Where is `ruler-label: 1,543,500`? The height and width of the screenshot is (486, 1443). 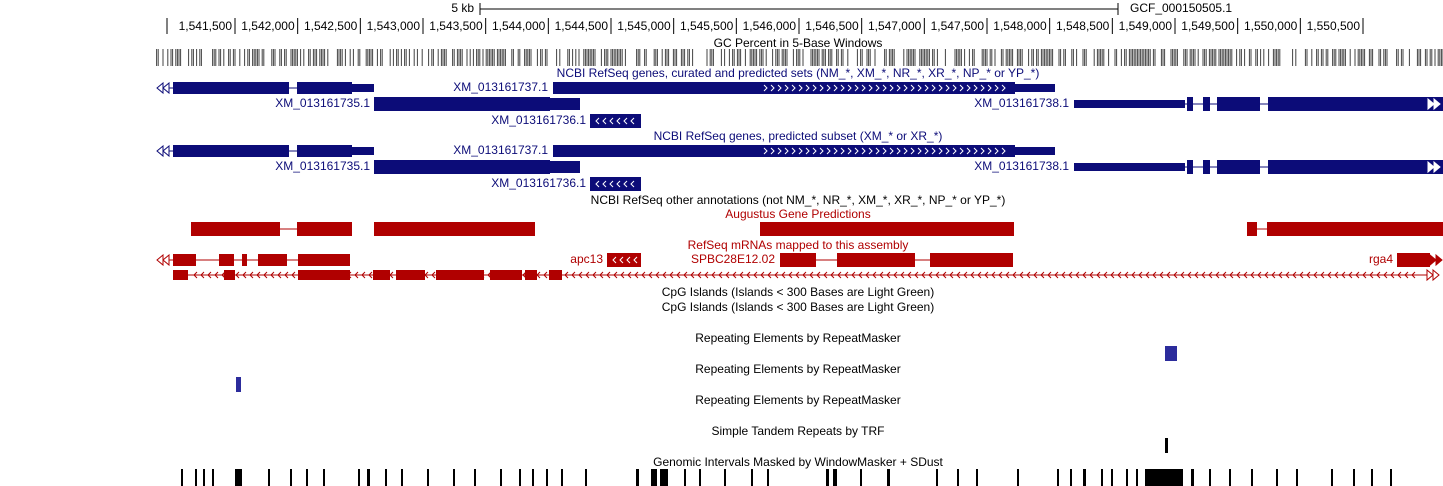 ruler-label: 1,543,500 is located at coordinates (456, 26).